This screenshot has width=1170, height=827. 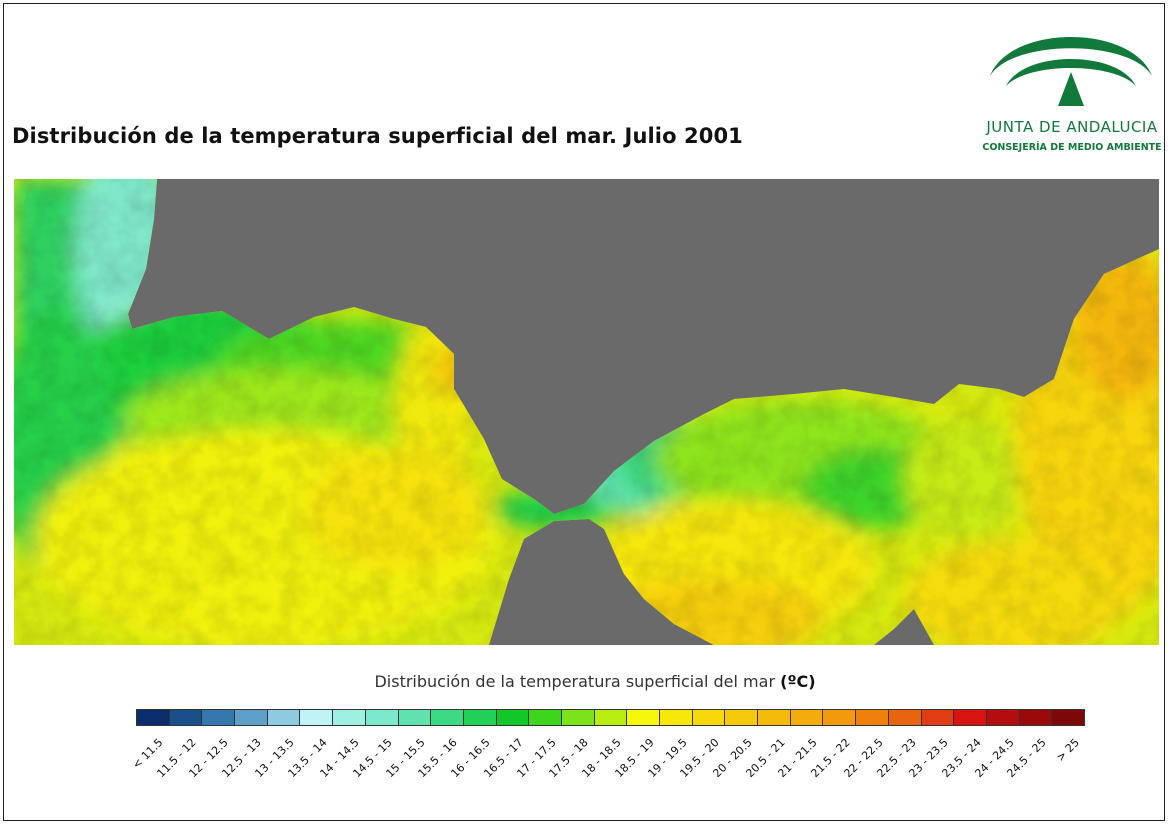 What do you see at coordinates (1072, 127) in the screenshot?
I see `logo-name: JUNTA DE ANDALUCIA` at bounding box center [1072, 127].